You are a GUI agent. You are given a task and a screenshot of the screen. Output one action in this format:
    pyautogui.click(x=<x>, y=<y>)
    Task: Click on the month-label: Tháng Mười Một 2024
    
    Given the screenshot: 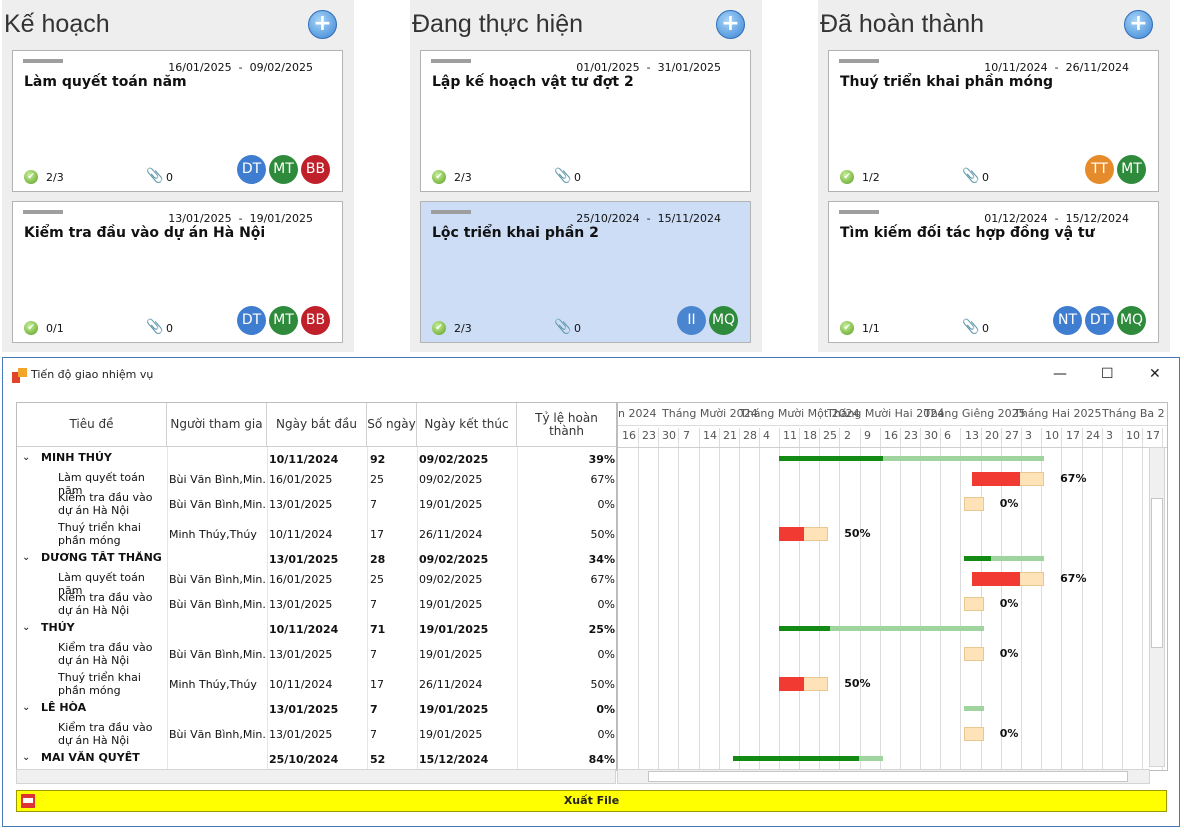 What is the action you would take?
    pyautogui.click(x=800, y=413)
    